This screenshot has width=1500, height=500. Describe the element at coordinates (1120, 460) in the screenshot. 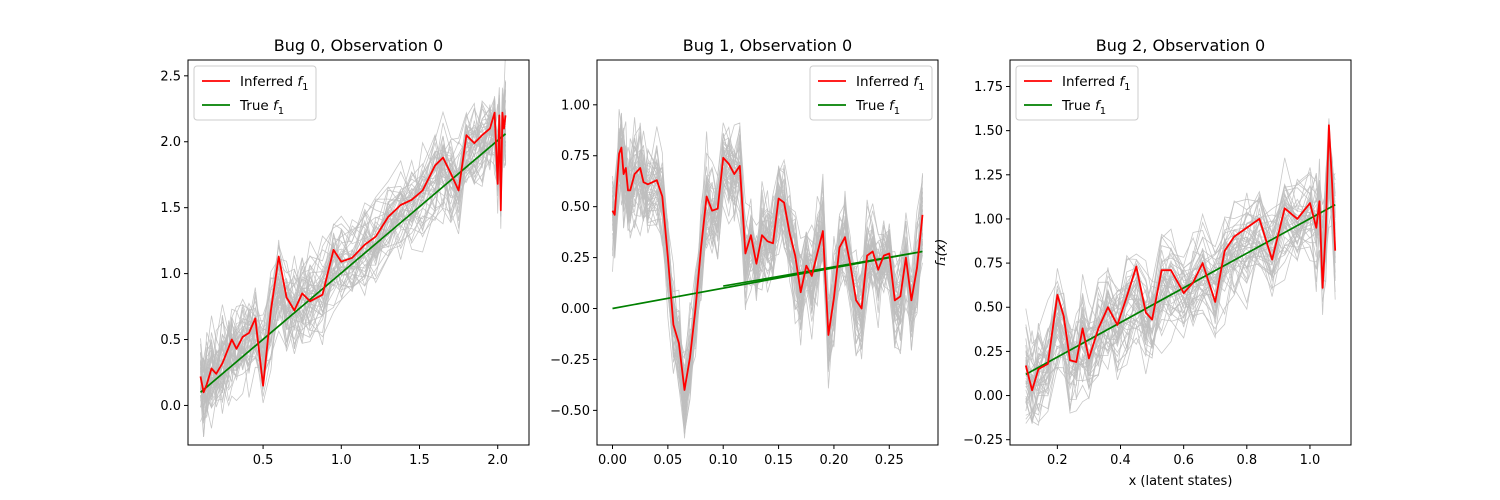

I see `x-tick-label: 0.4` at that location.